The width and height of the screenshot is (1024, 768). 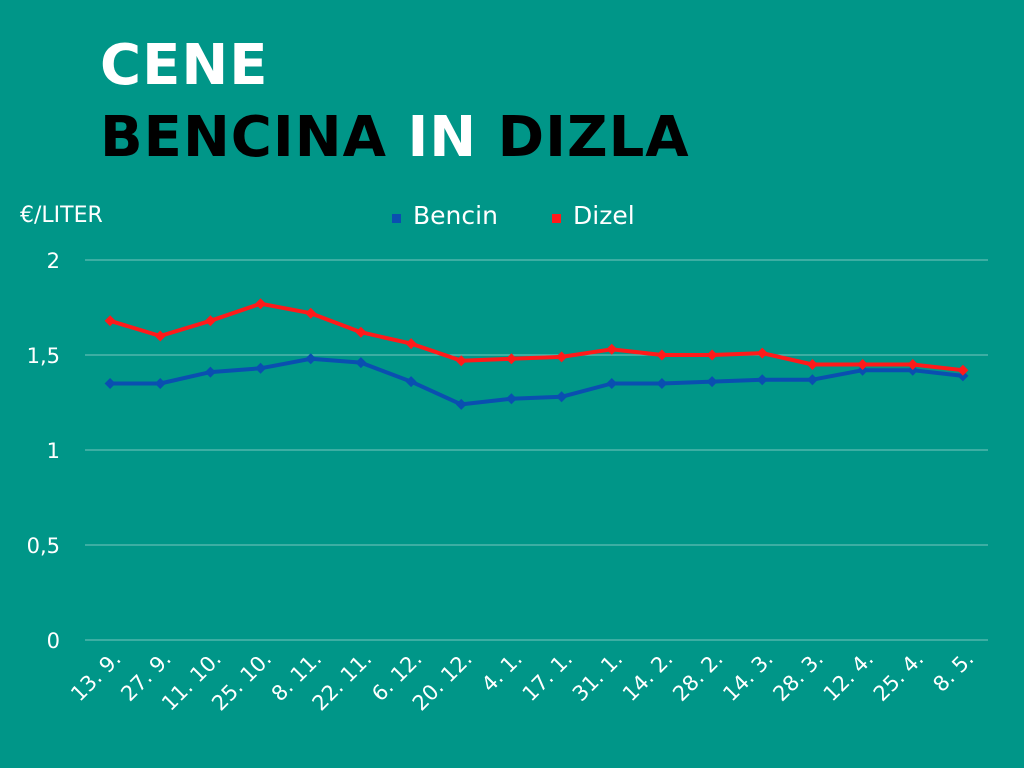 I want to click on x-tick-label: 14. 3., so click(x=747, y=676).